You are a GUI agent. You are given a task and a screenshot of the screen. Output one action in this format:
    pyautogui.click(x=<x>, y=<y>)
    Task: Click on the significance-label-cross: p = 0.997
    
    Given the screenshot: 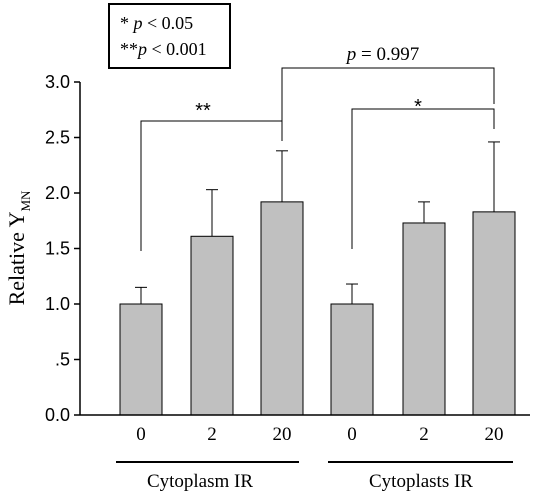 What is the action you would take?
    pyautogui.click(x=382, y=54)
    